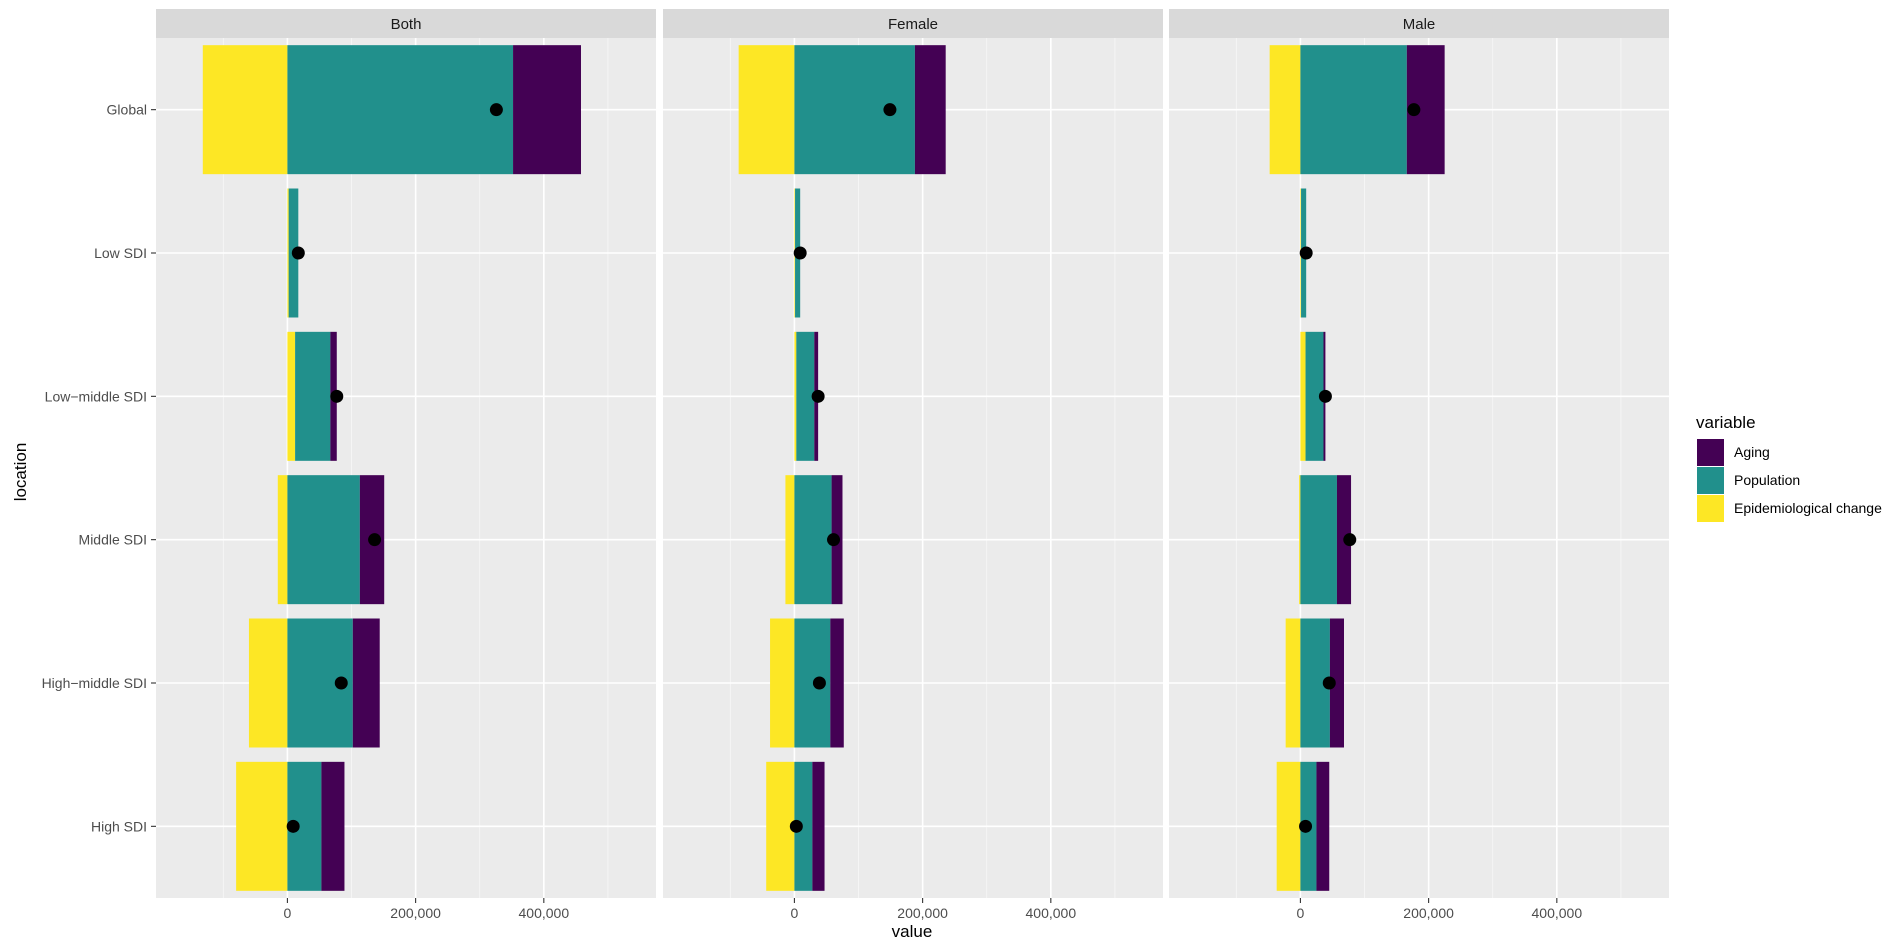 Image resolution: width=1902 pixels, height=945 pixels. I want to click on y-tick-label: Global, so click(127, 110).